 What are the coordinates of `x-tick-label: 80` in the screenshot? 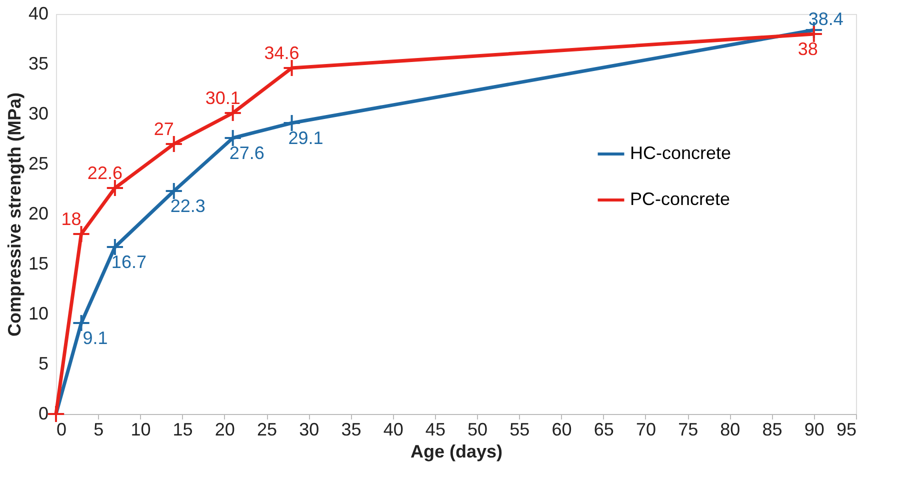 It's located at (730, 430).